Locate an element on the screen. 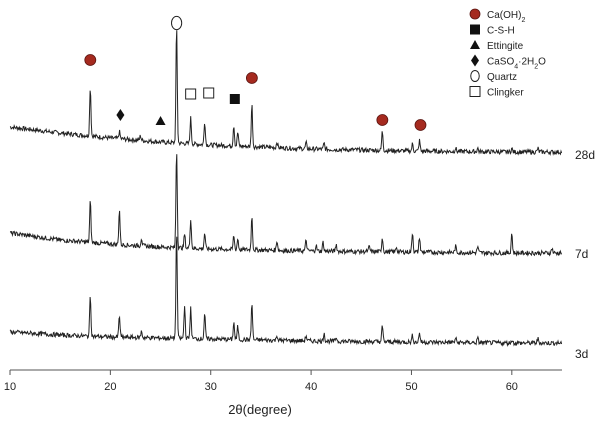  legend-label: Quartz is located at coordinates (502, 77).